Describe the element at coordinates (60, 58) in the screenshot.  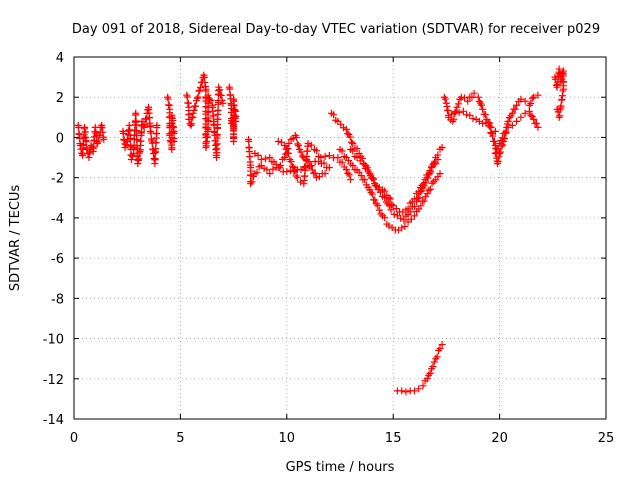
I see `y-tick-label: 4` at that location.